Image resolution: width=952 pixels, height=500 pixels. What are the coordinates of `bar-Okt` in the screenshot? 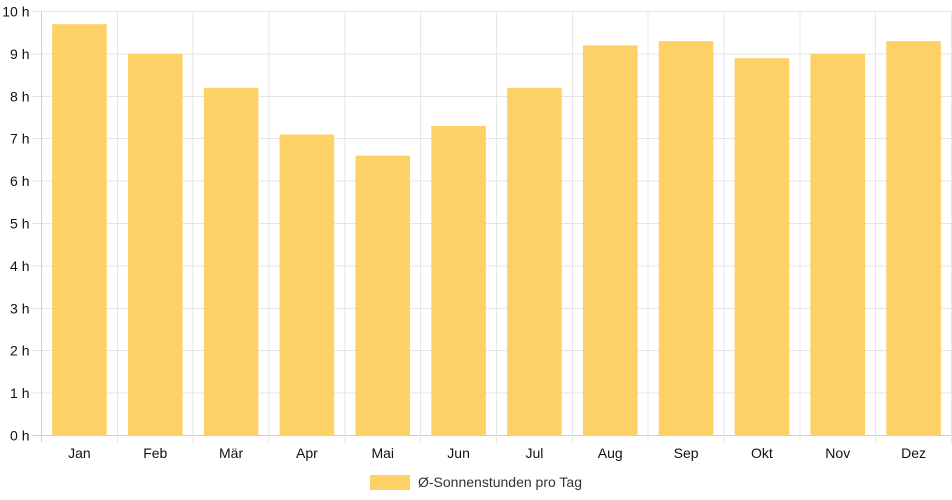 It's located at (762, 247).